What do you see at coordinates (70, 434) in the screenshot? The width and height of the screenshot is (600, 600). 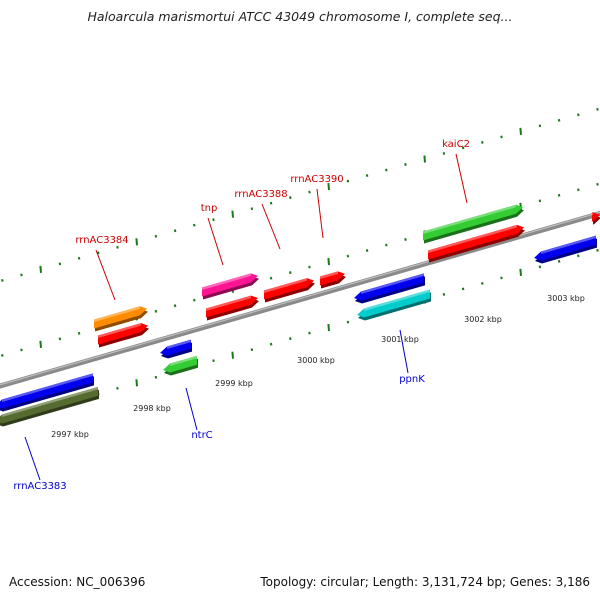 I see `ruler-label: 2997 kbp` at bounding box center [70, 434].